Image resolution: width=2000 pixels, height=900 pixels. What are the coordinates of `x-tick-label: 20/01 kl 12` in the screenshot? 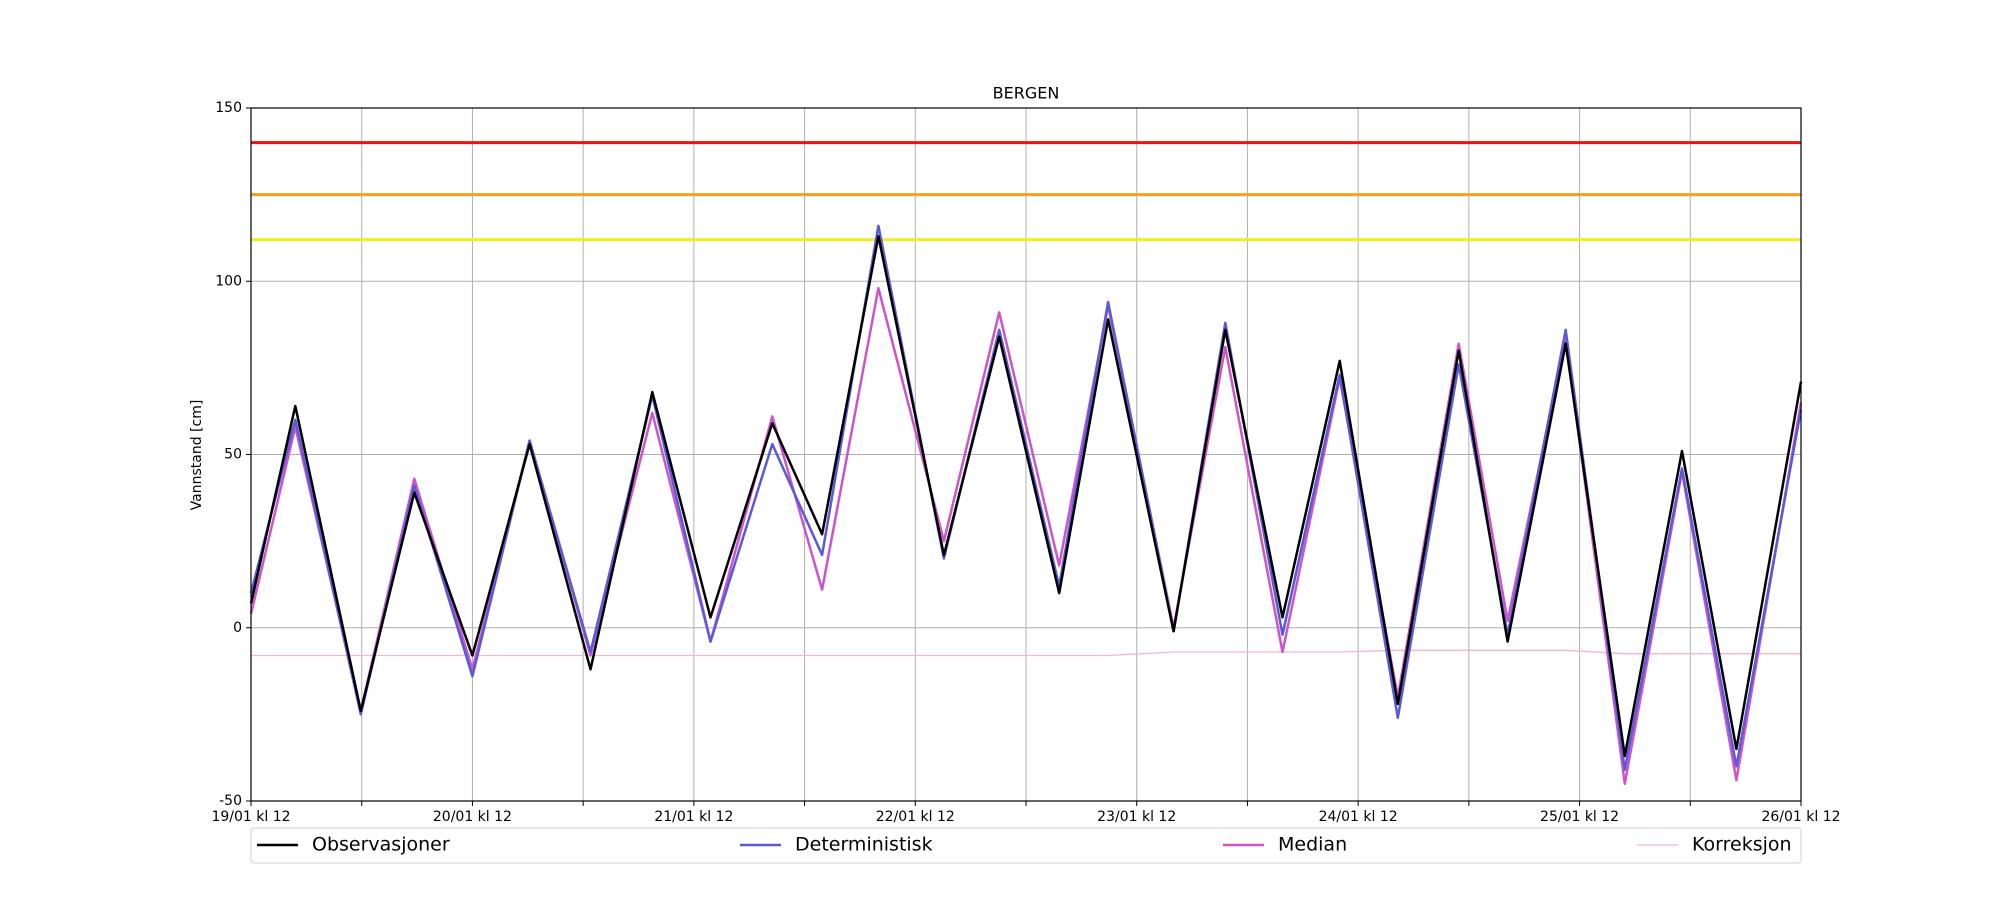 It's located at (472, 817).